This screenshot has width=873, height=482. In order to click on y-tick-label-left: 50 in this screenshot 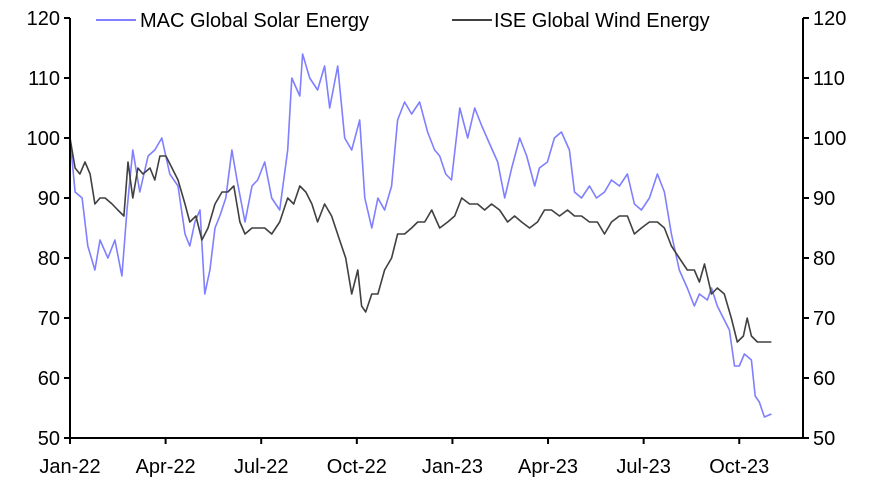, I will do `click(49, 439)`.